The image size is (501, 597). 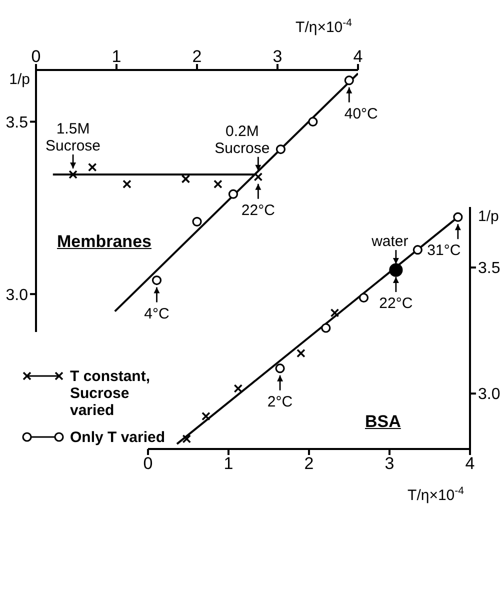 I want to click on annotation: 31°C, so click(x=444, y=251).